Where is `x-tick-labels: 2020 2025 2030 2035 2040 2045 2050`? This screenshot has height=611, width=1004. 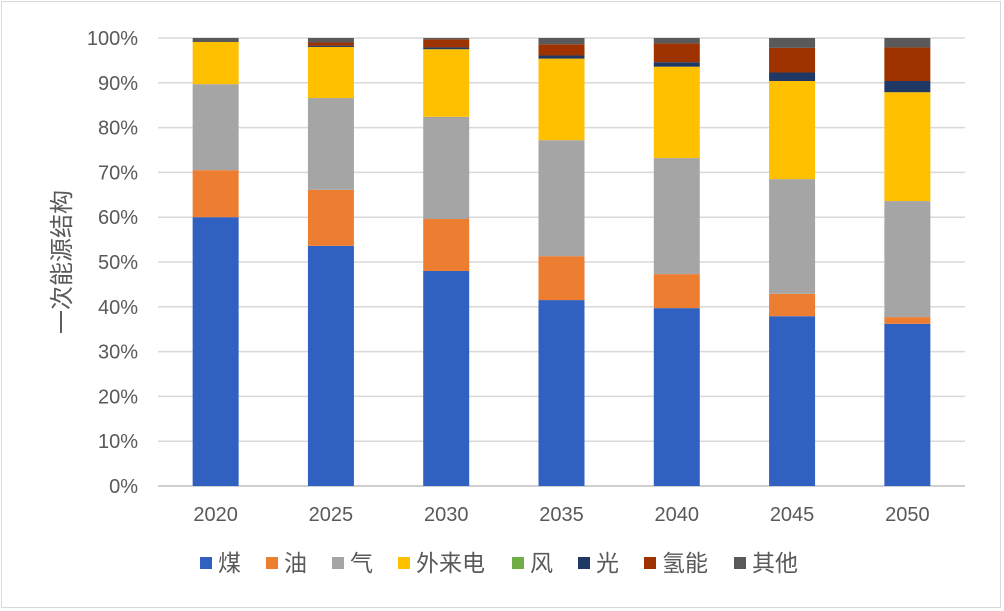
x-tick-labels: 2020 2025 2030 2035 2040 2045 2050 is located at coordinates (561, 515).